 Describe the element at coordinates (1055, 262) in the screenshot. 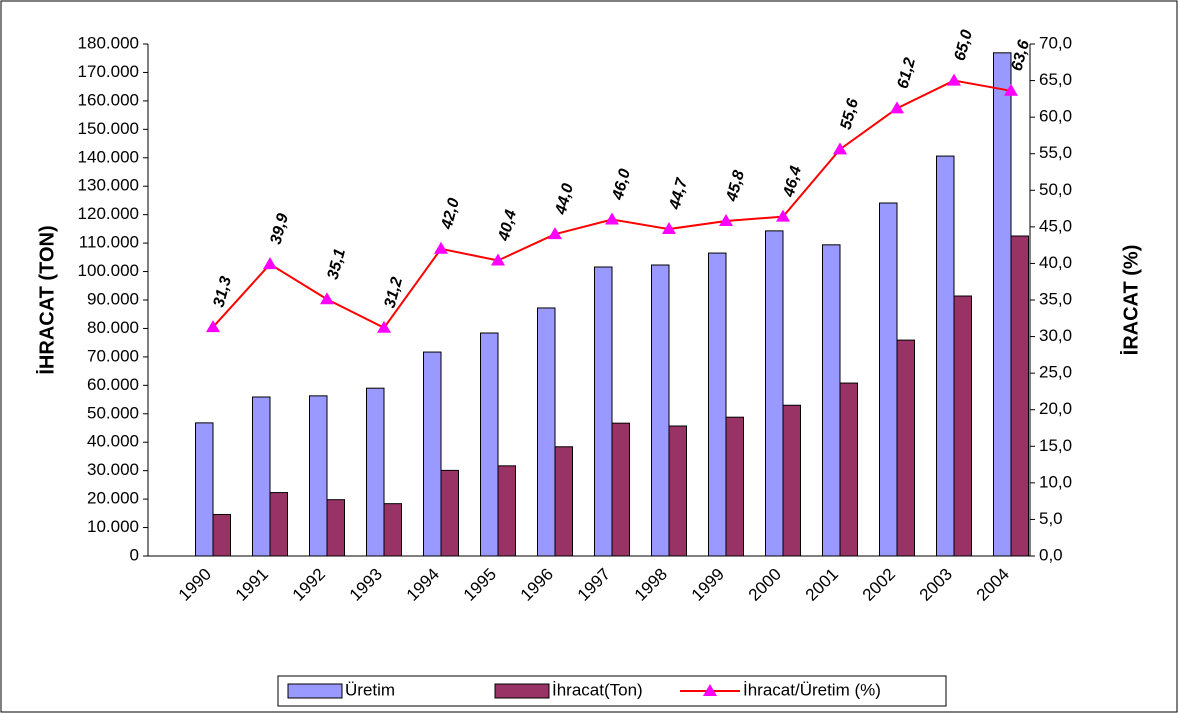

I see `y2-tick-label: 40,0` at that location.